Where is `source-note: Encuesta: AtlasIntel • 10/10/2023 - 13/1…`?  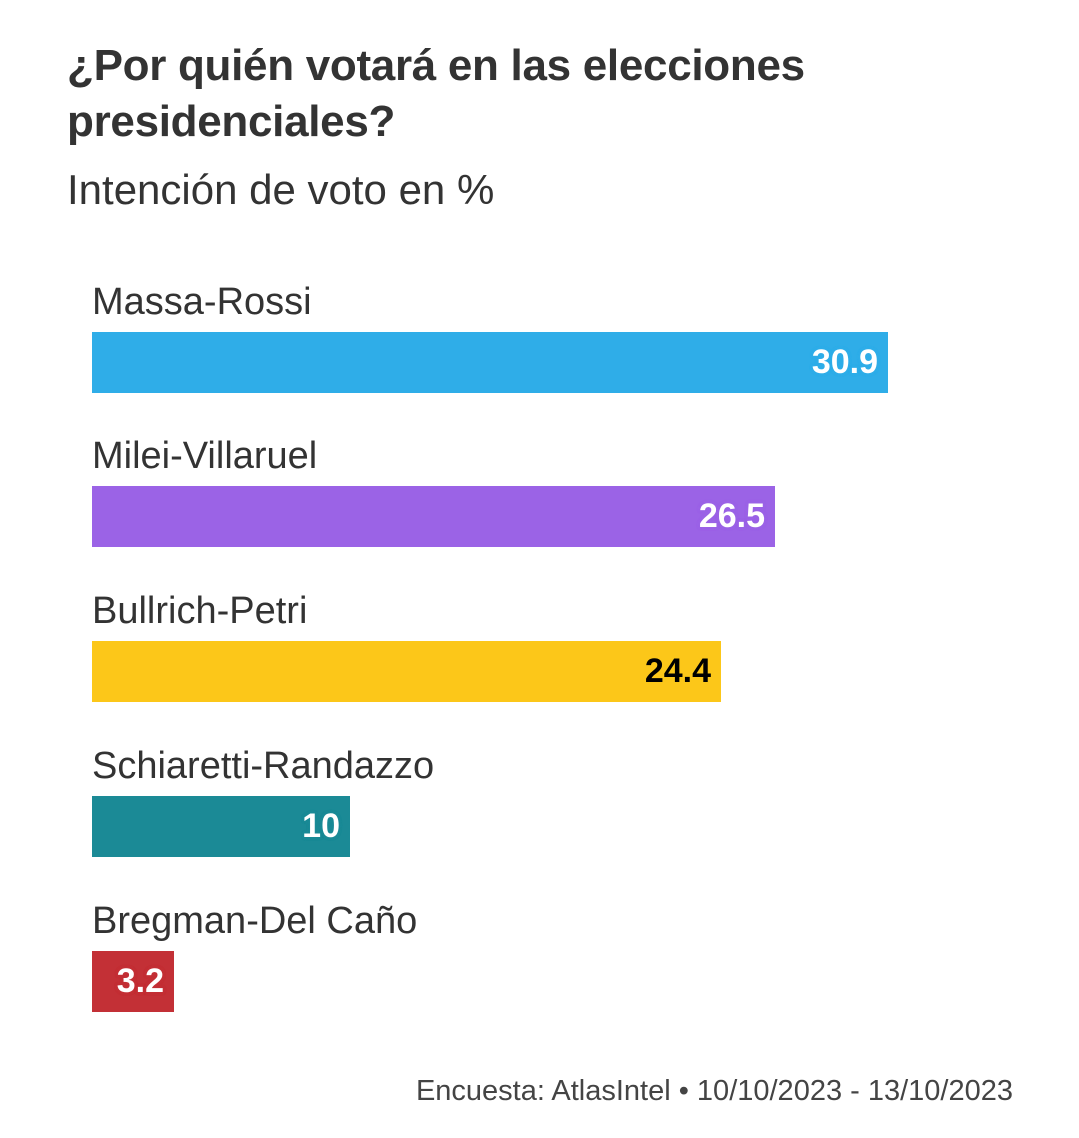 source-note: Encuesta: AtlasIntel • 10/10/2023 - 13/1… is located at coordinates (714, 1091).